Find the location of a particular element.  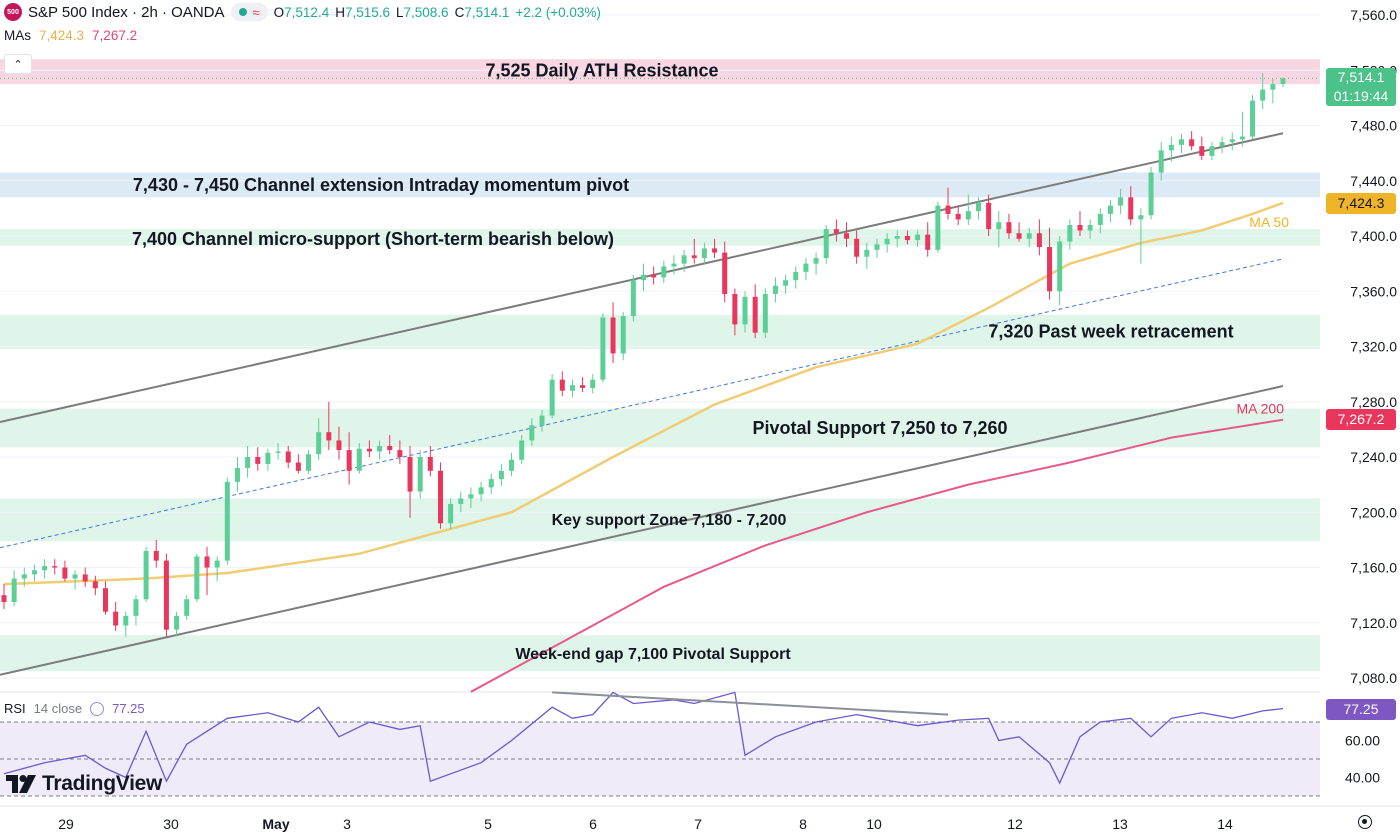

market-open-icon is located at coordinates (242, 12).